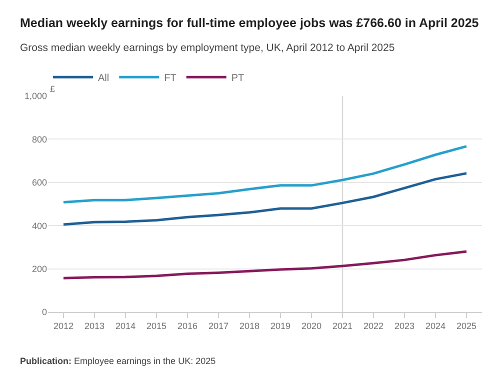  I want to click on y-tick-label: 1,000, so click(35, 96).